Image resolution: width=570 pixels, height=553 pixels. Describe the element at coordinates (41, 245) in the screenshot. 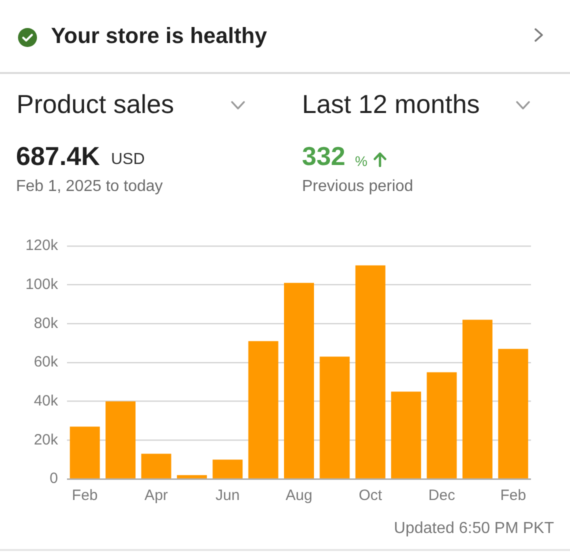

I see `y-tick-label: 120k` at that location.